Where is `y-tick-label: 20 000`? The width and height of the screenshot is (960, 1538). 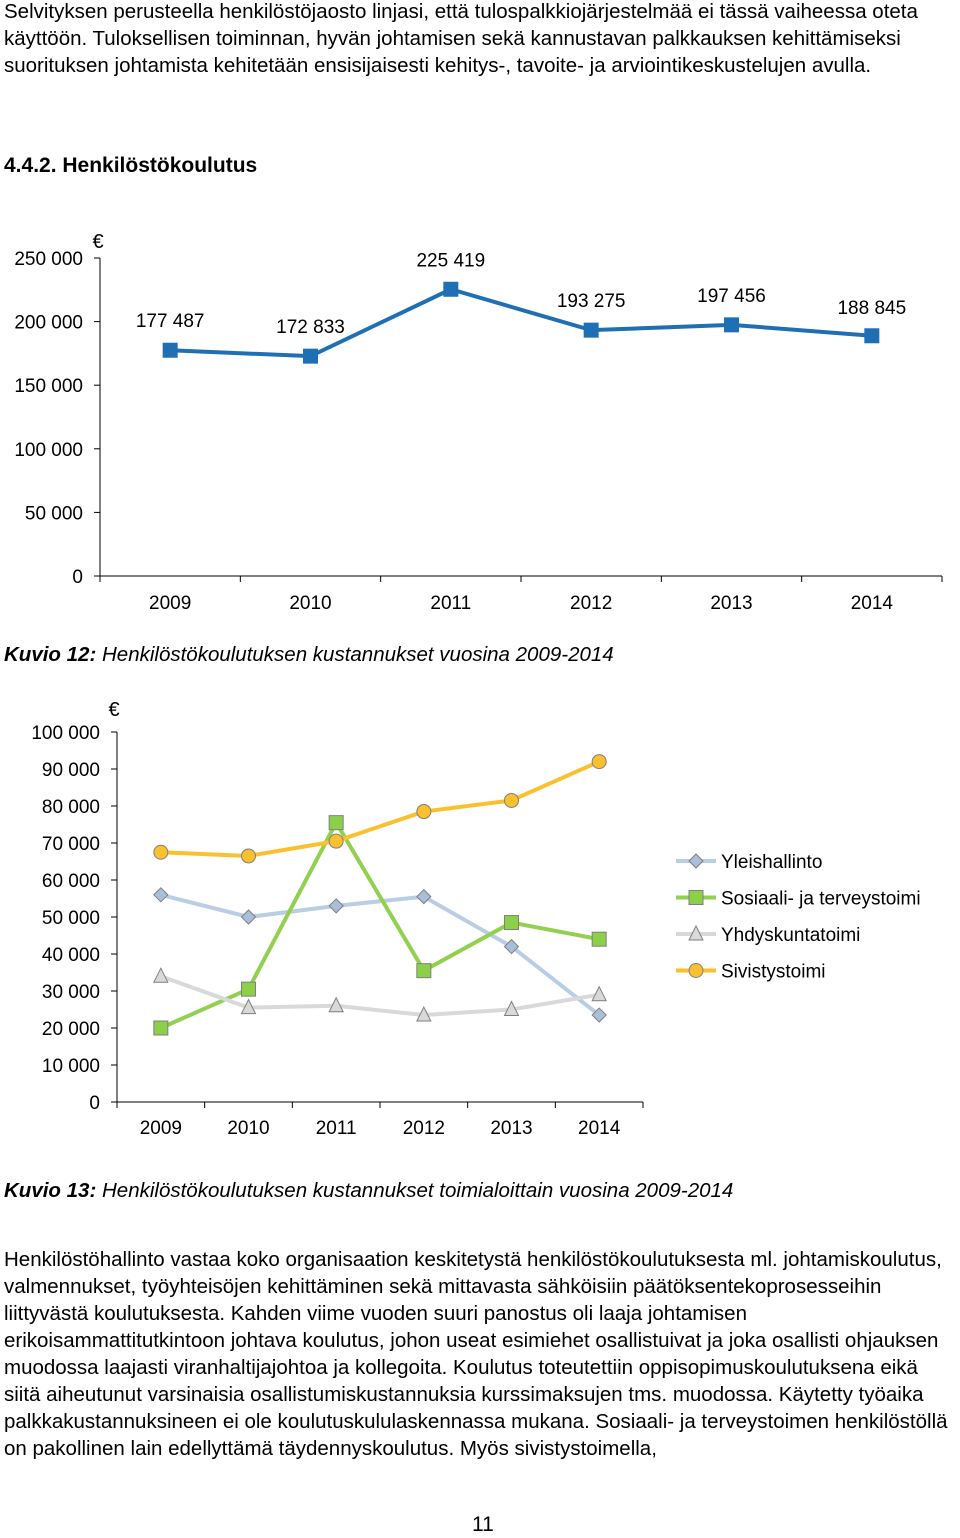
y-tick-label: 20 000 is located at coordinates (71, 1029).